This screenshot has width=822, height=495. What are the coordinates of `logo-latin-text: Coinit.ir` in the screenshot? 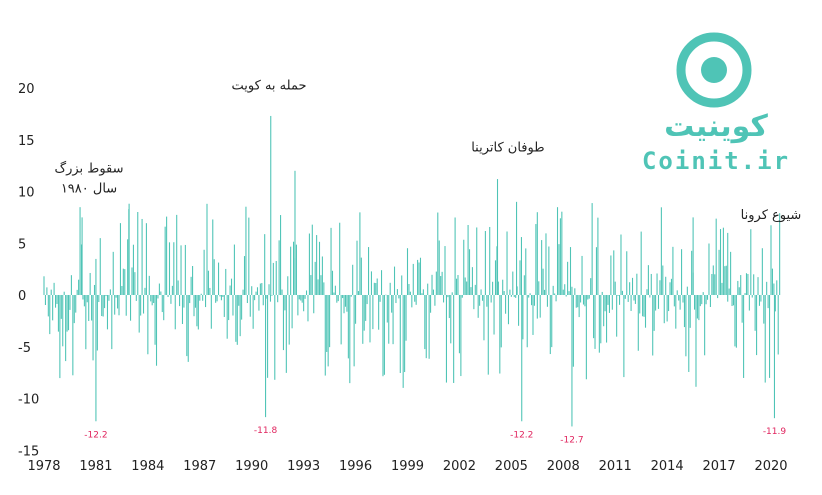 It's located at (716, 161).